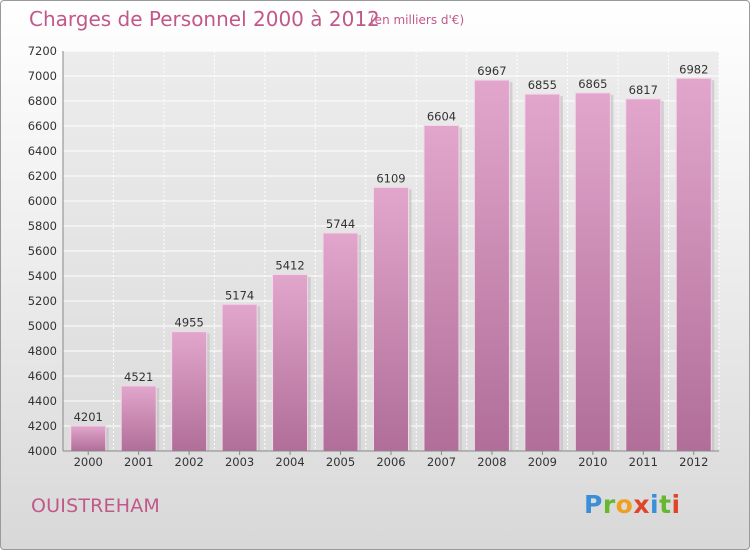 This screenshot has width=750, height=550. I want to click on y-tick-label: 5800, so click(42, 226).